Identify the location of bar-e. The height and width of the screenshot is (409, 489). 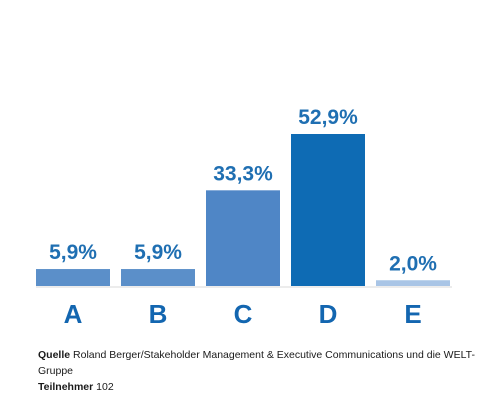
(413, 283).